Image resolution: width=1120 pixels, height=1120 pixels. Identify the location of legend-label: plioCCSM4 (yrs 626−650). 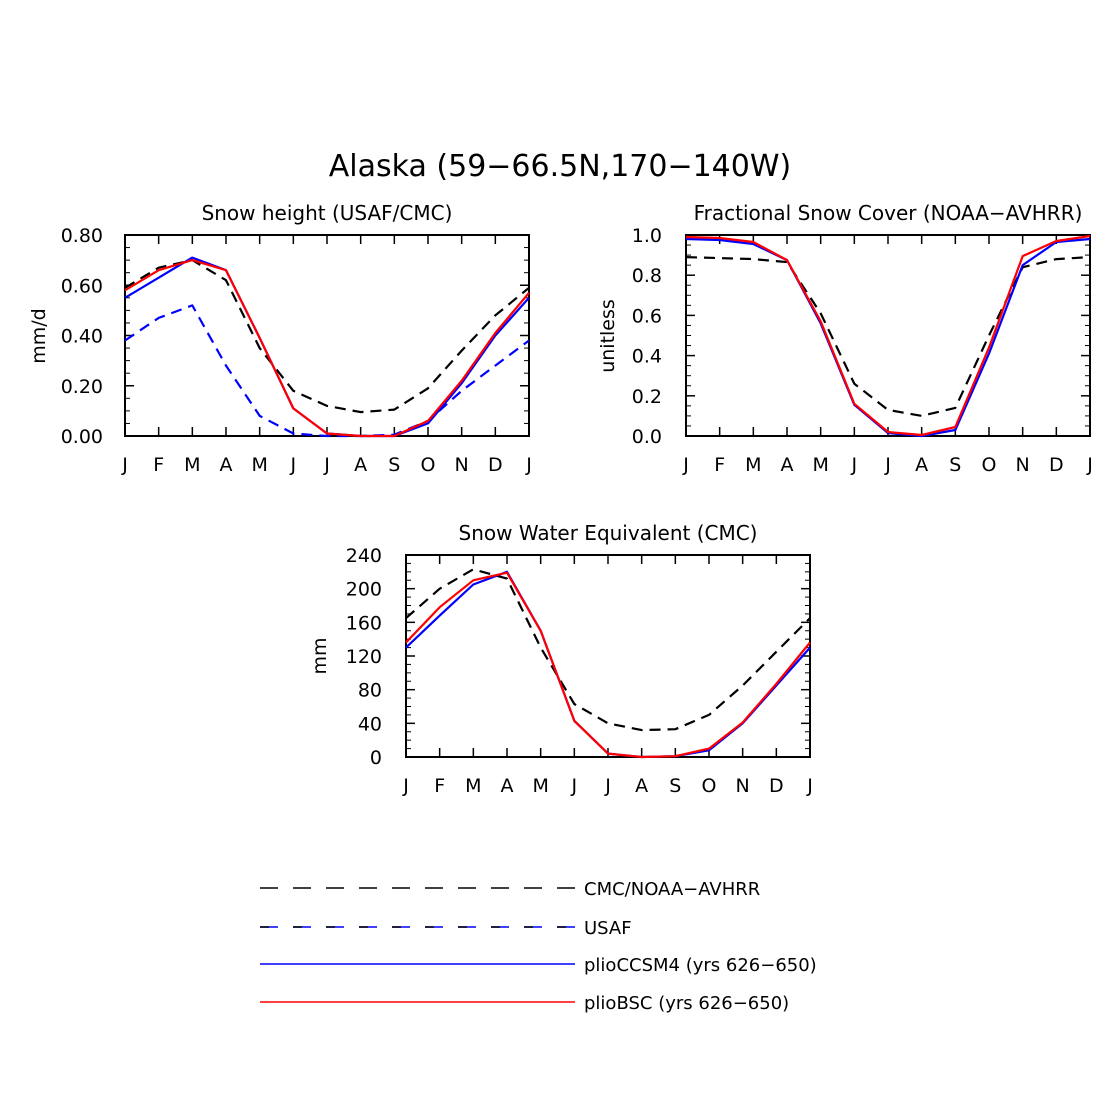
(700, 965).